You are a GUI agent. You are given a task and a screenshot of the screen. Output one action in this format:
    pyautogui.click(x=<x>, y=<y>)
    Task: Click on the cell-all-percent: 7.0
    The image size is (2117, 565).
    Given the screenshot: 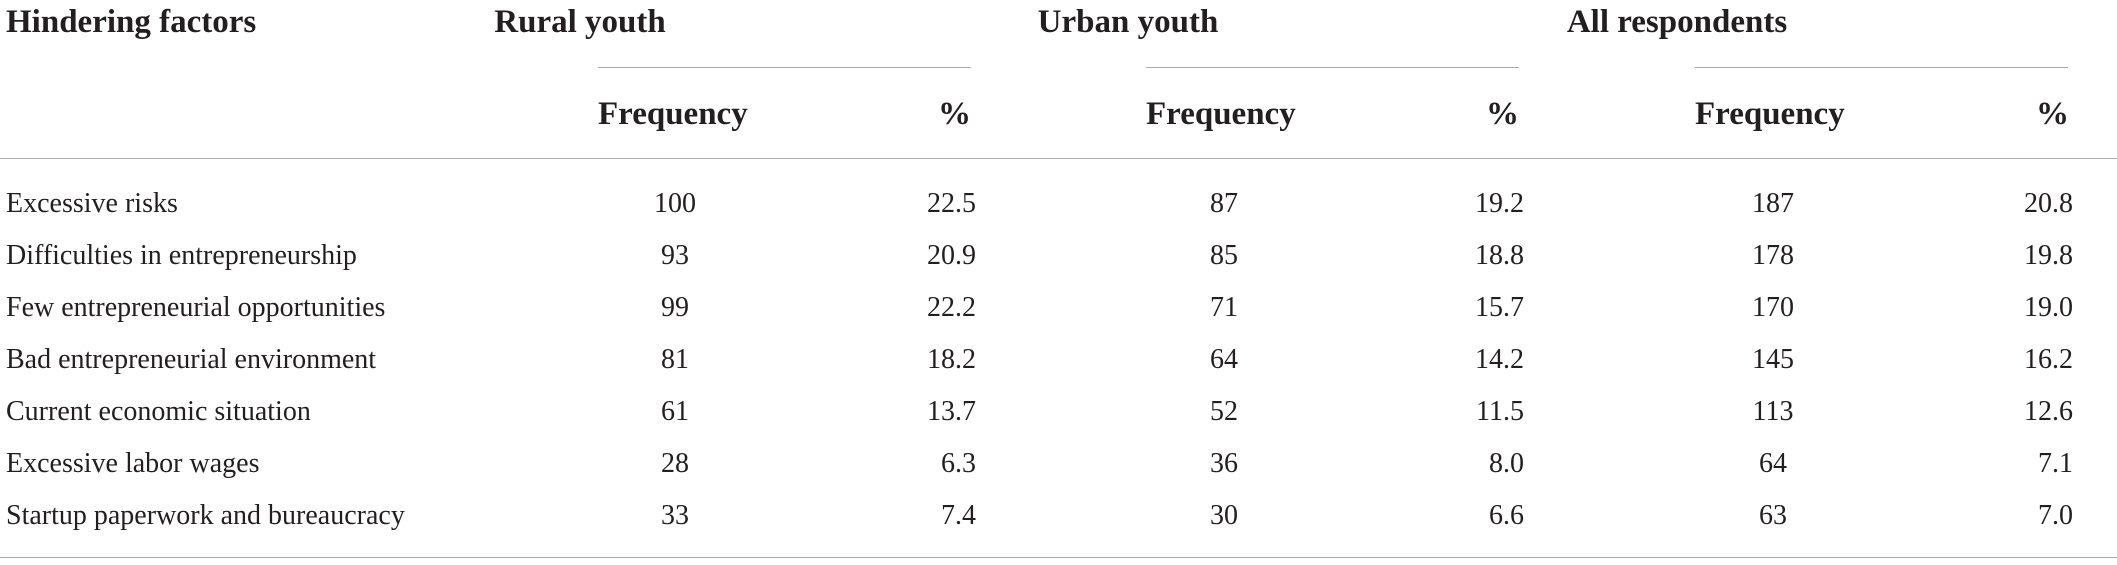 What is the action you would take?
    pyautogui.click(x=2055, y=515)
    